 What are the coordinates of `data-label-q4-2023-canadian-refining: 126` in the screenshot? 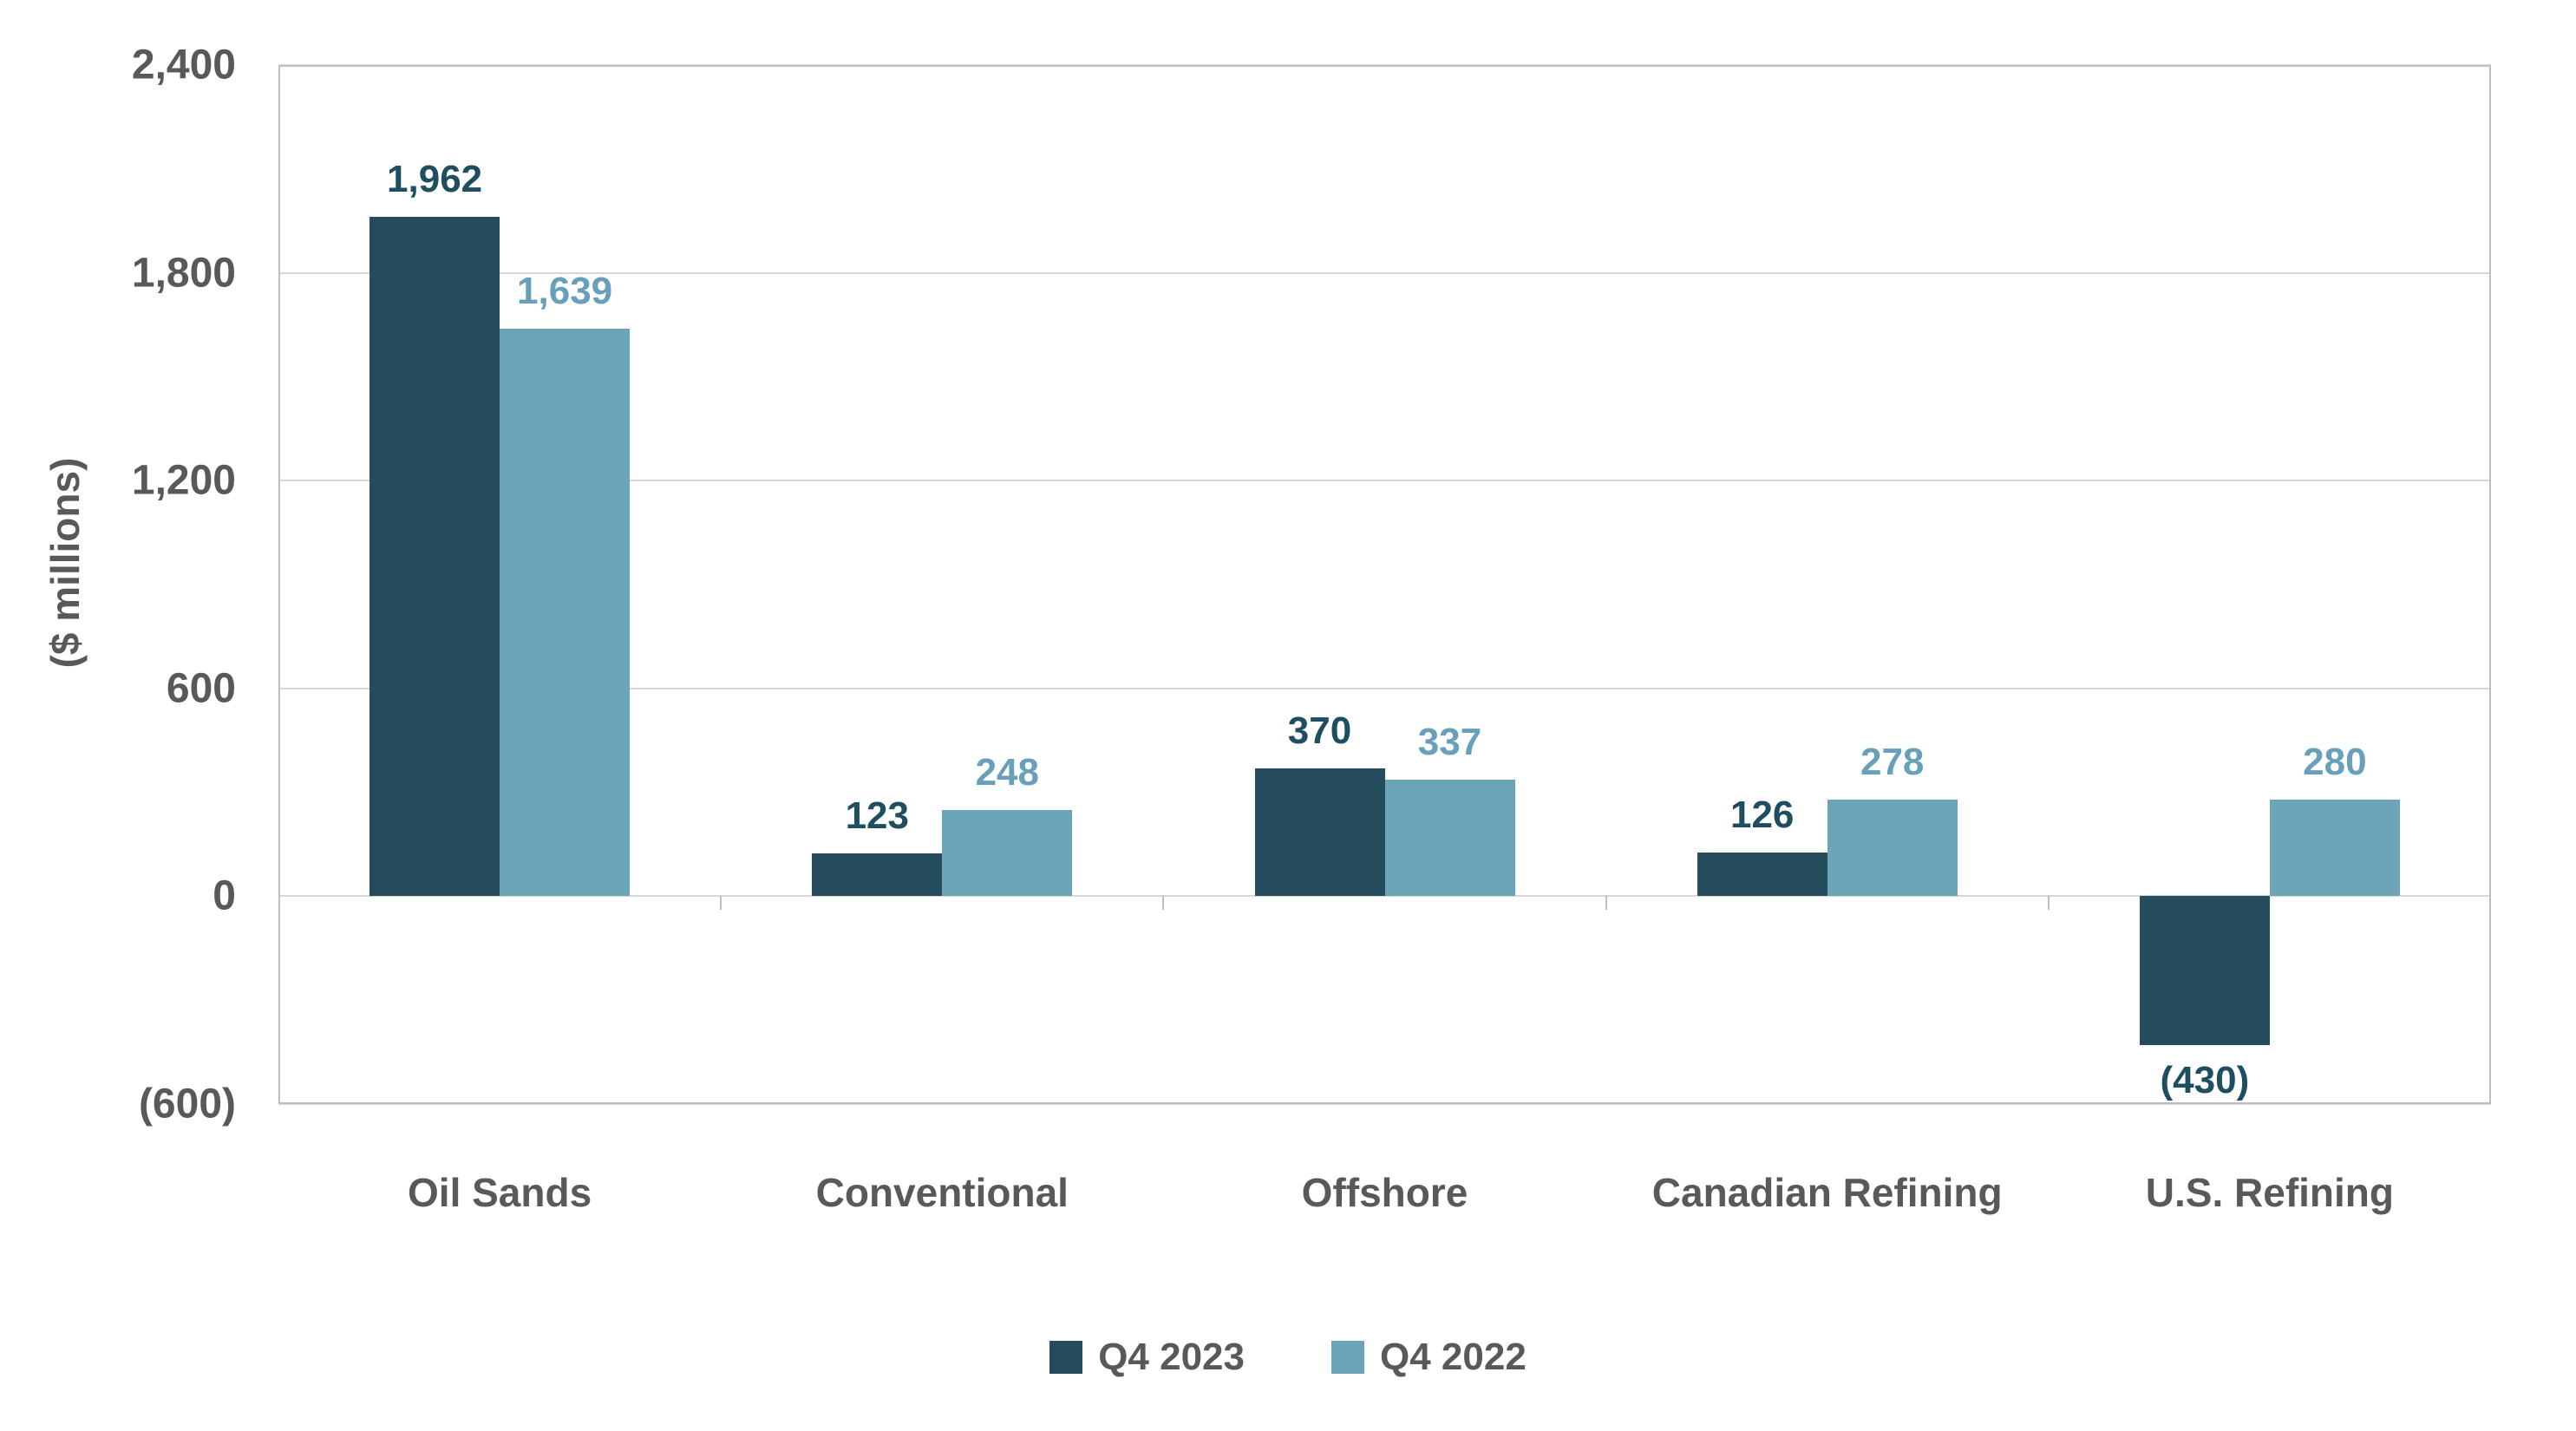 It's located at (1762, 815).